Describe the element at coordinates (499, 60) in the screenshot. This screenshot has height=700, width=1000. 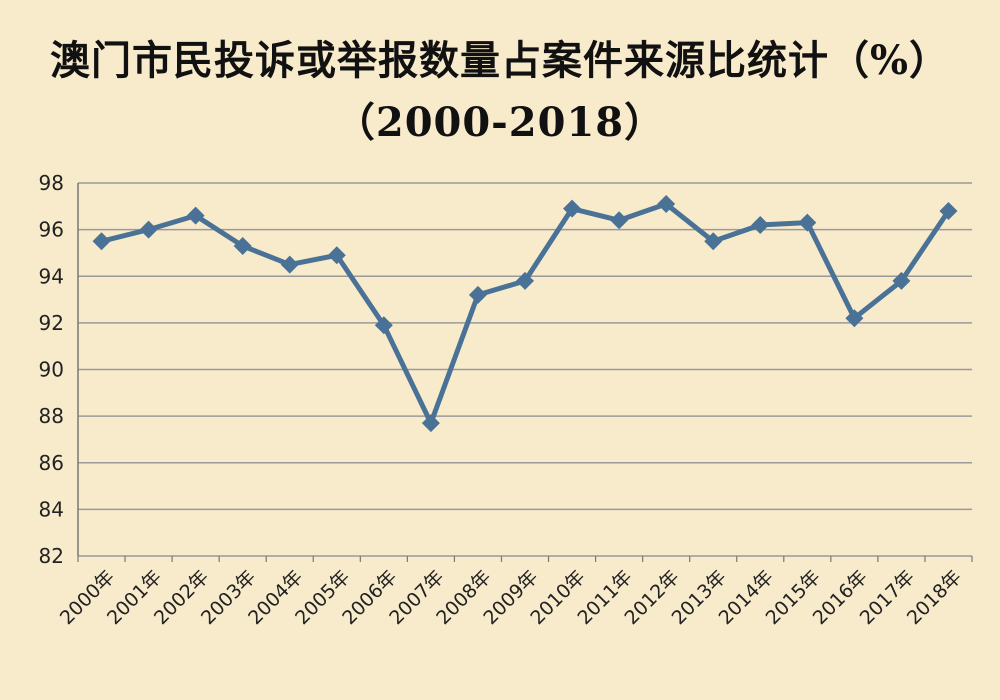
I see `chart-title: 澳门市民投诉或举报数量占案件来源比统计（%）` at that location.